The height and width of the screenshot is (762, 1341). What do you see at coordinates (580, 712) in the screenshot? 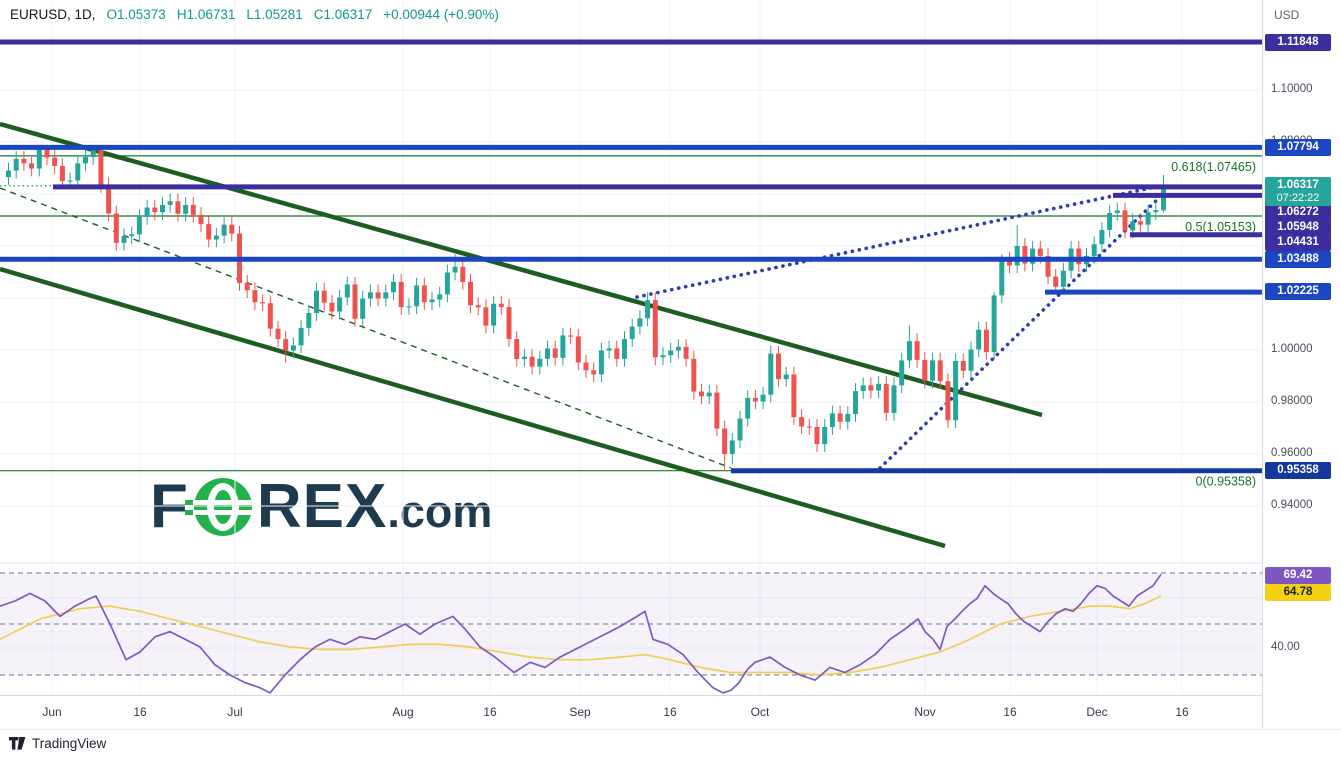
I see `time-tick-label: Sep` at bounding box center [580, 712].